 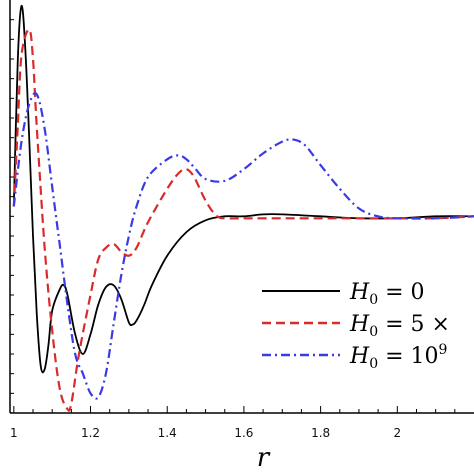 I want to click on x-tick-label: 1.6, so click(x=243, y=433).